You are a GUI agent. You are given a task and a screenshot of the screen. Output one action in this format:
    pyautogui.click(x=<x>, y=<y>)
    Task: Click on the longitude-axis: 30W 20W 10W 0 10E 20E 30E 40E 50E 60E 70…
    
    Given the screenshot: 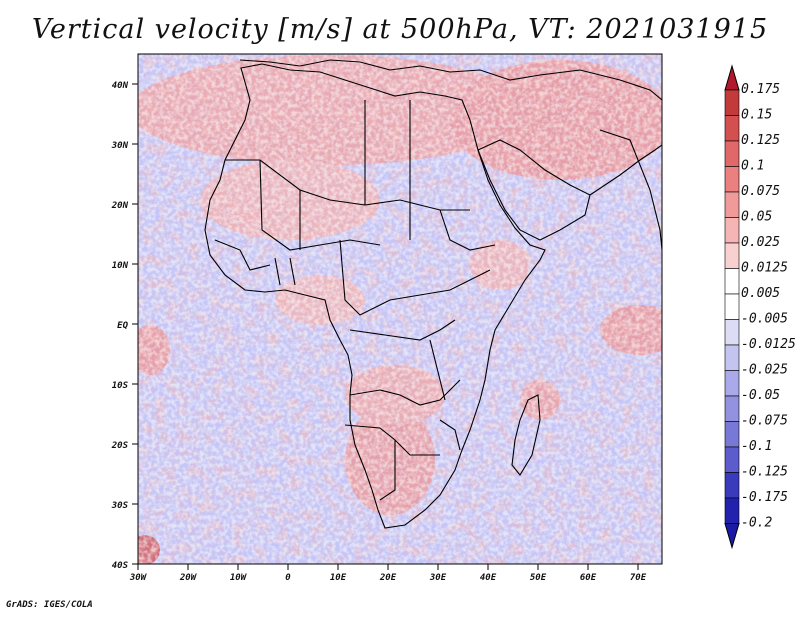 What is the action you would take?
    pyautogui.click(x=388, y=573)
    